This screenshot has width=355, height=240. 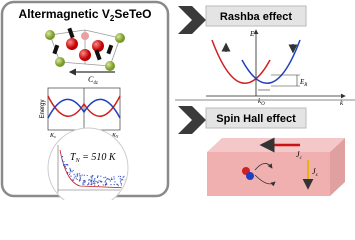 I want to click on band-x-right: KY, so click(x=115, y=136).